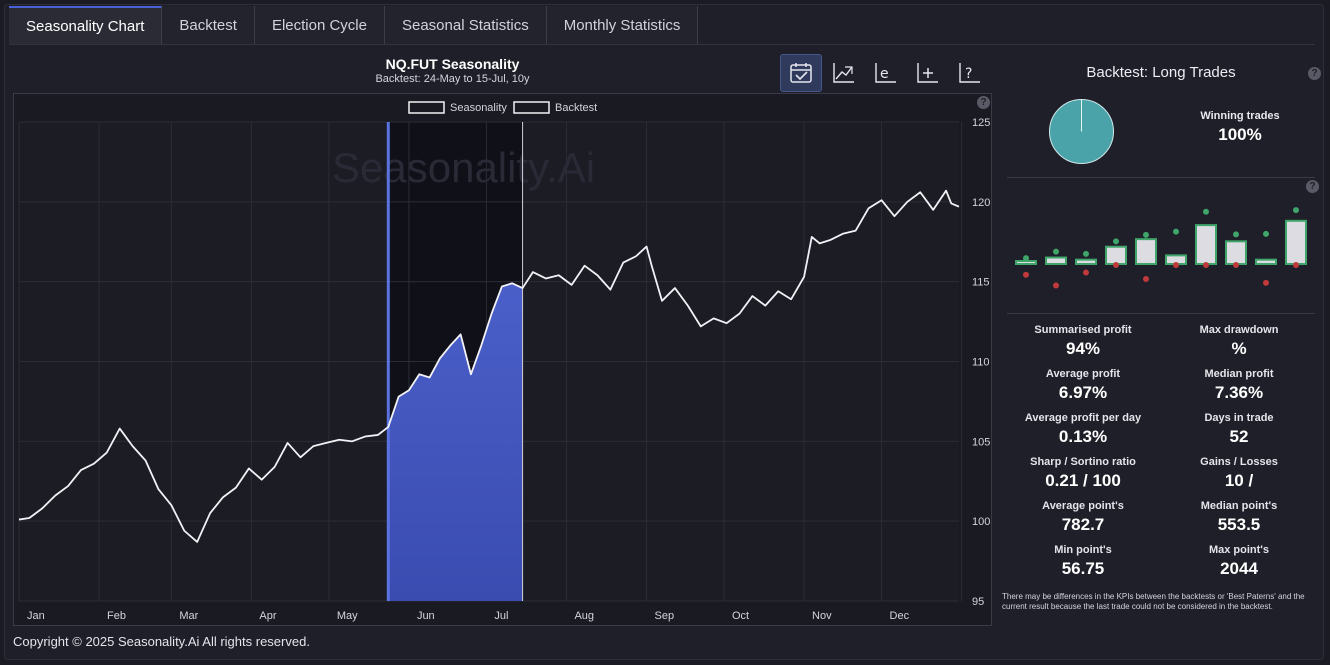  I want to click on kpi-max-point-s: Max point's 2044, so click(1239, 563).